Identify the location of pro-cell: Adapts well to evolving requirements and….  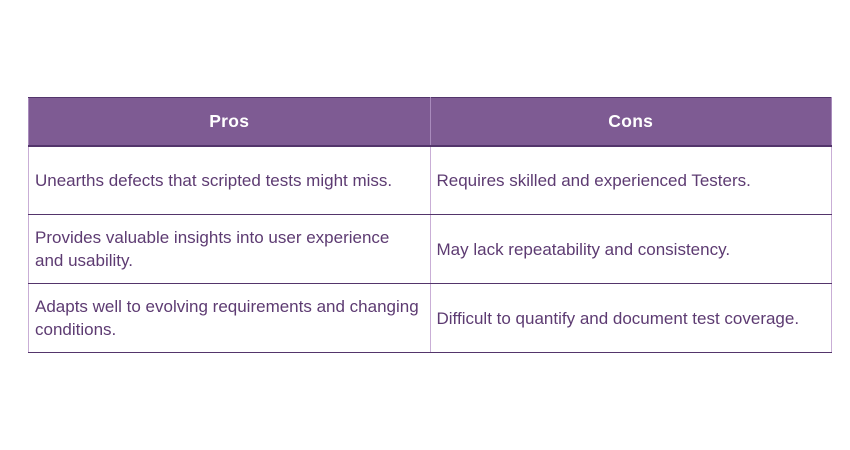
(229, 318).